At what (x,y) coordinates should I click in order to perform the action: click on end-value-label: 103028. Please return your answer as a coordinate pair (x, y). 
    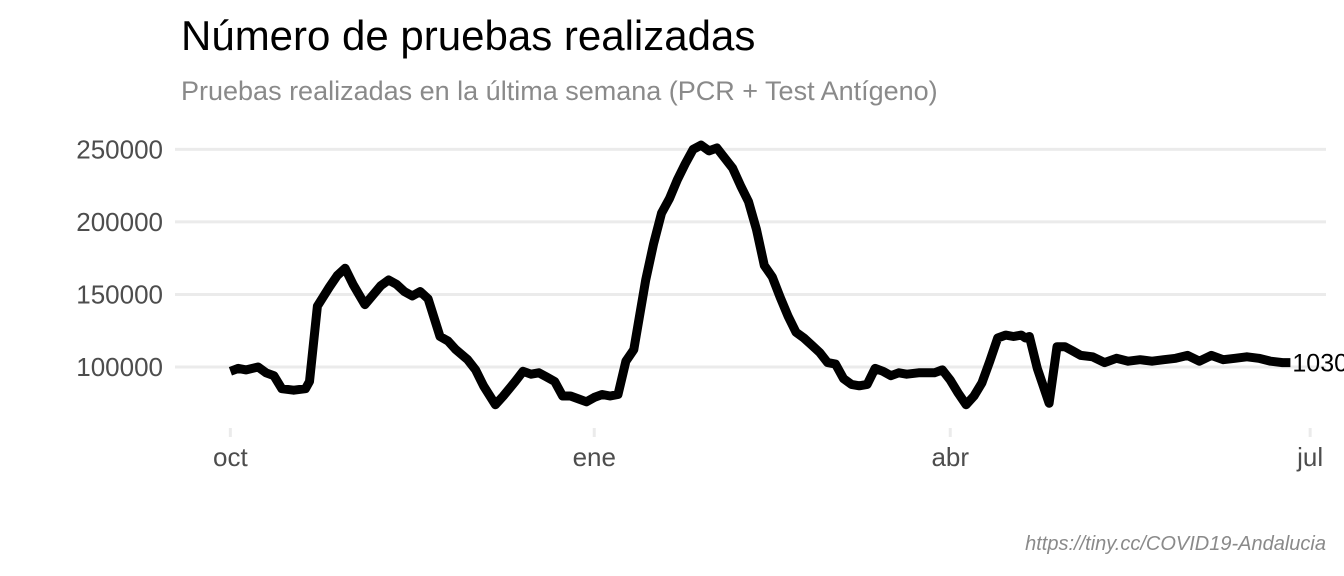
    Looking at the image, I should click on (1318, 364).